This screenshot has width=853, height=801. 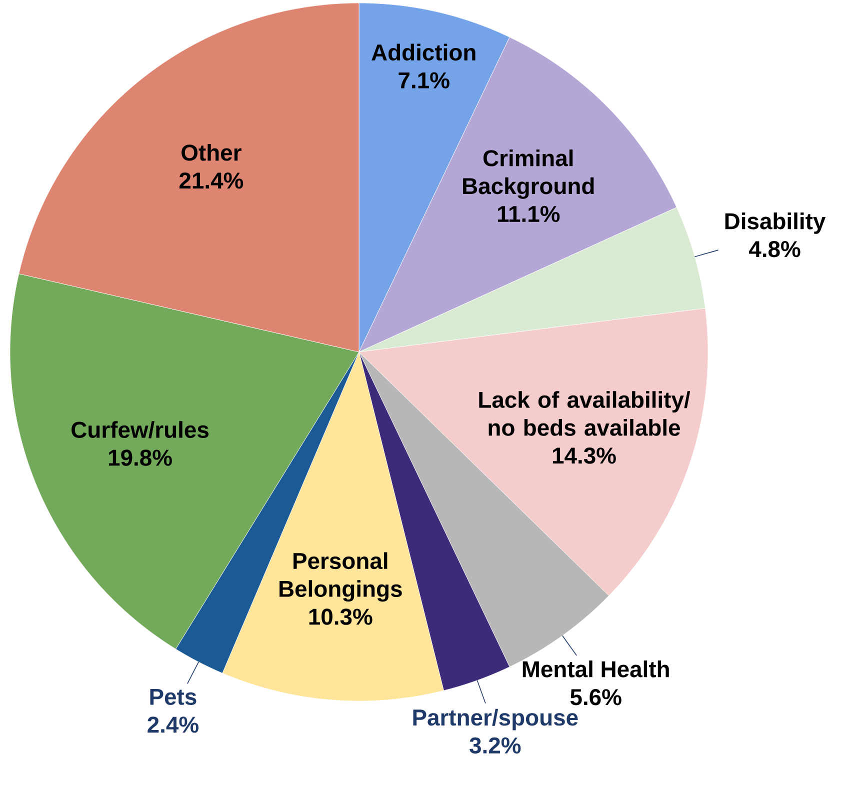 What do you see at coordinates (775, 223) in the screenshot?
I see `slice-label: Disability` at bounding box center [775, 223].